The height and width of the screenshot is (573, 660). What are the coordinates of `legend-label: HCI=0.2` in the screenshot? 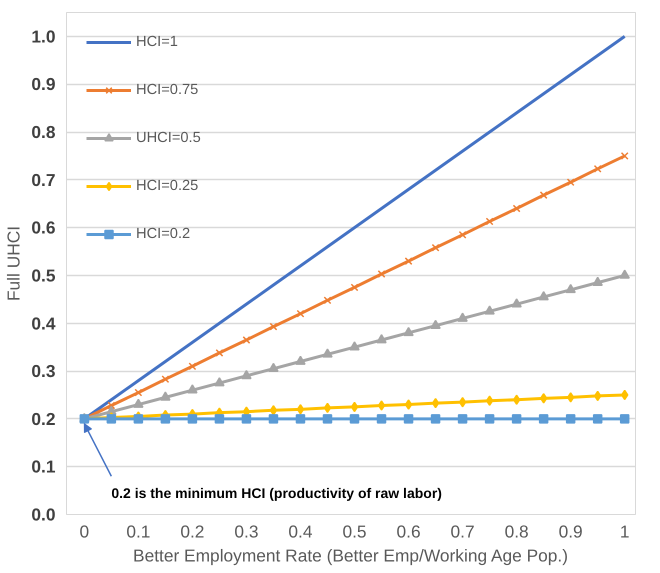 It's located at (163, 234).